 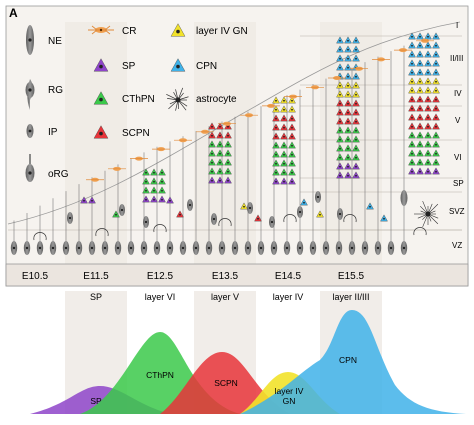 I want to click on curve-label-layer4: layer IV GN, so click(x=289, y=396).